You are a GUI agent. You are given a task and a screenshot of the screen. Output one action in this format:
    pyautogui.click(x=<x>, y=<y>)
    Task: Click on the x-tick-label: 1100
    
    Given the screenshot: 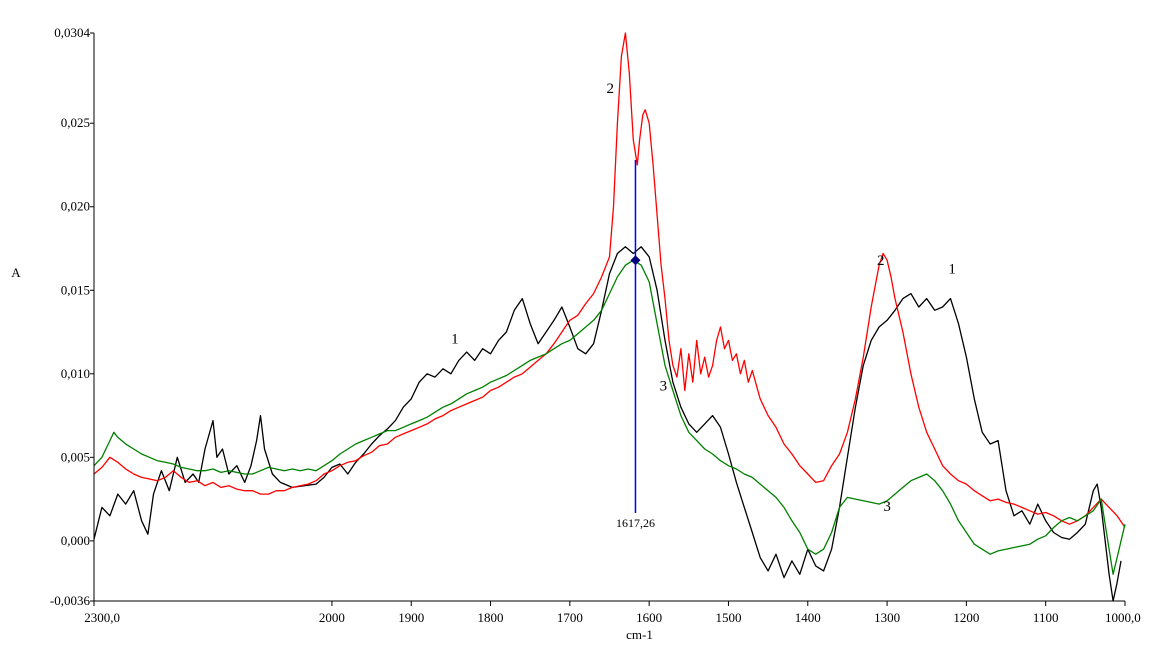 What is the action you would take?
    pyautogui.click(x=1046, y=617)
    